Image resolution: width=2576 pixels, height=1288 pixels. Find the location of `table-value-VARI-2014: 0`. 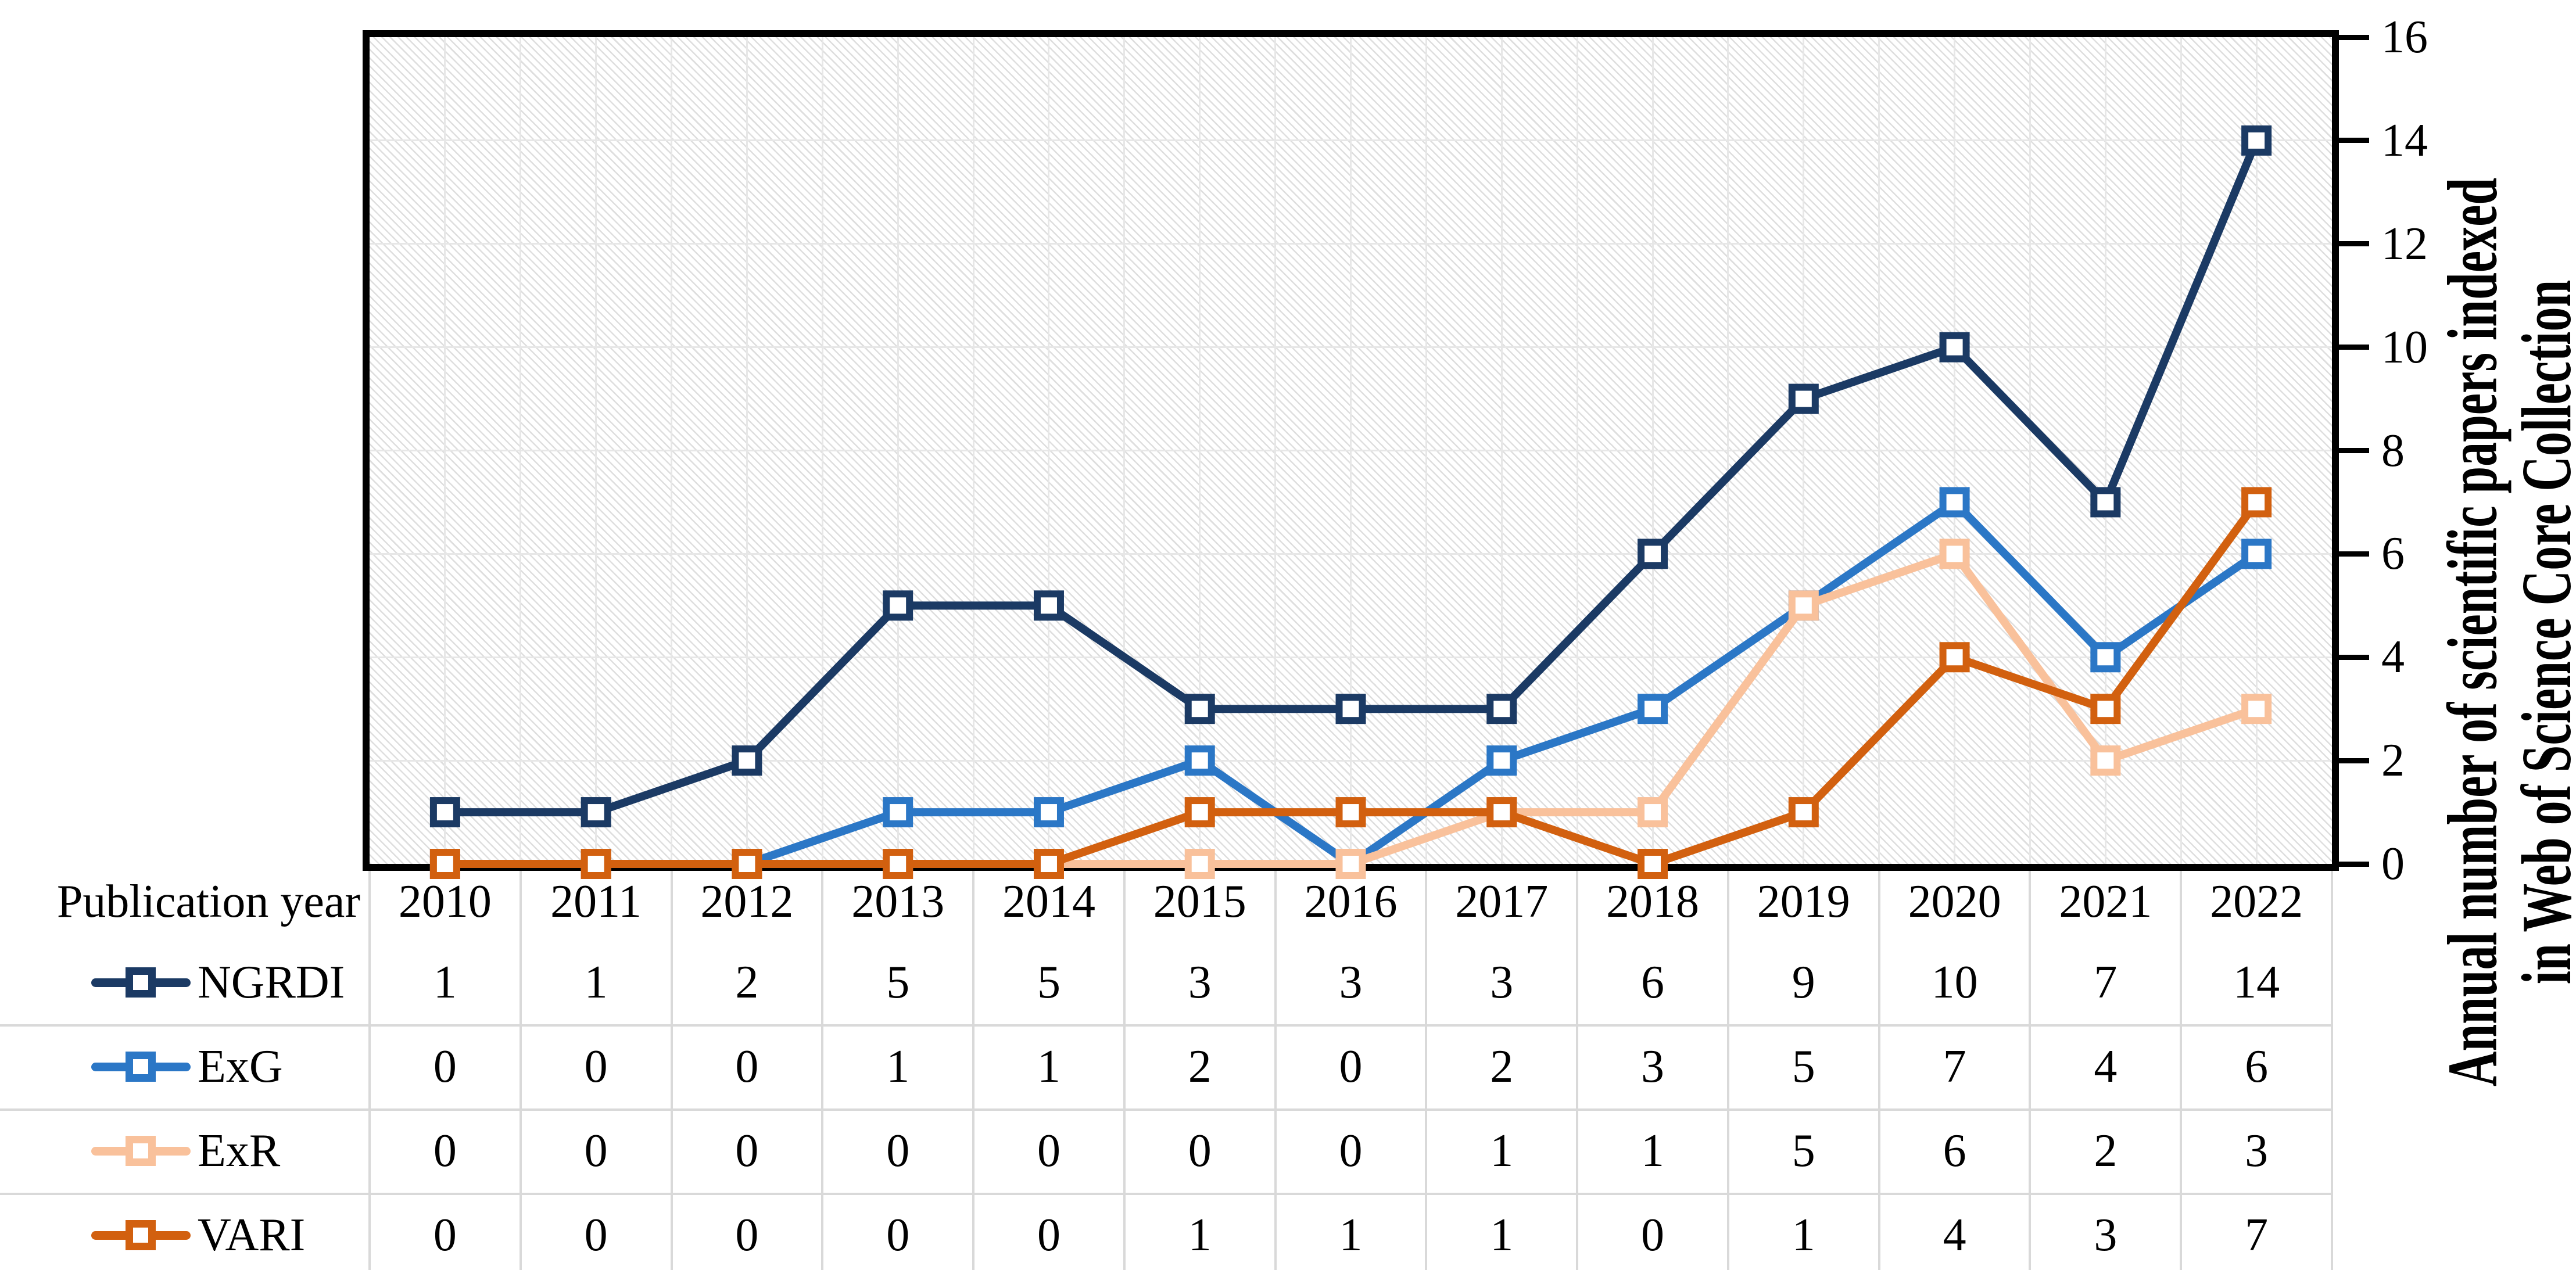

table-value-VARI-2014: 0 is located at coordinates (1049, 1235).